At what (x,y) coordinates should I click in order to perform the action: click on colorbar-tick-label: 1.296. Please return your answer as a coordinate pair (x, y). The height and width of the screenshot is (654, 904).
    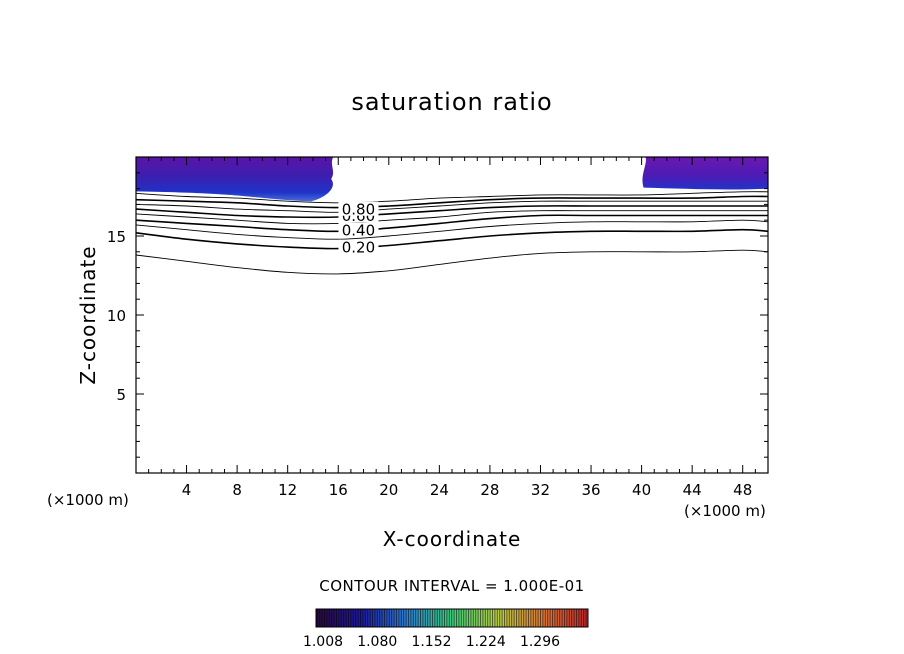
    Looking at the image, I should click on (540, 642).